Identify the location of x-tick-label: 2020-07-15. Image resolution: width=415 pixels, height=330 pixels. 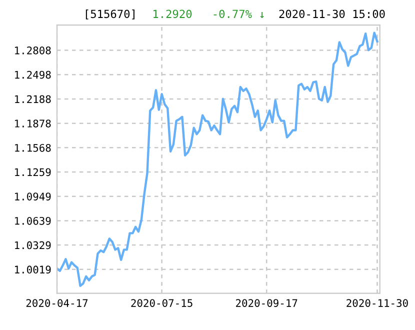
(161, 303).